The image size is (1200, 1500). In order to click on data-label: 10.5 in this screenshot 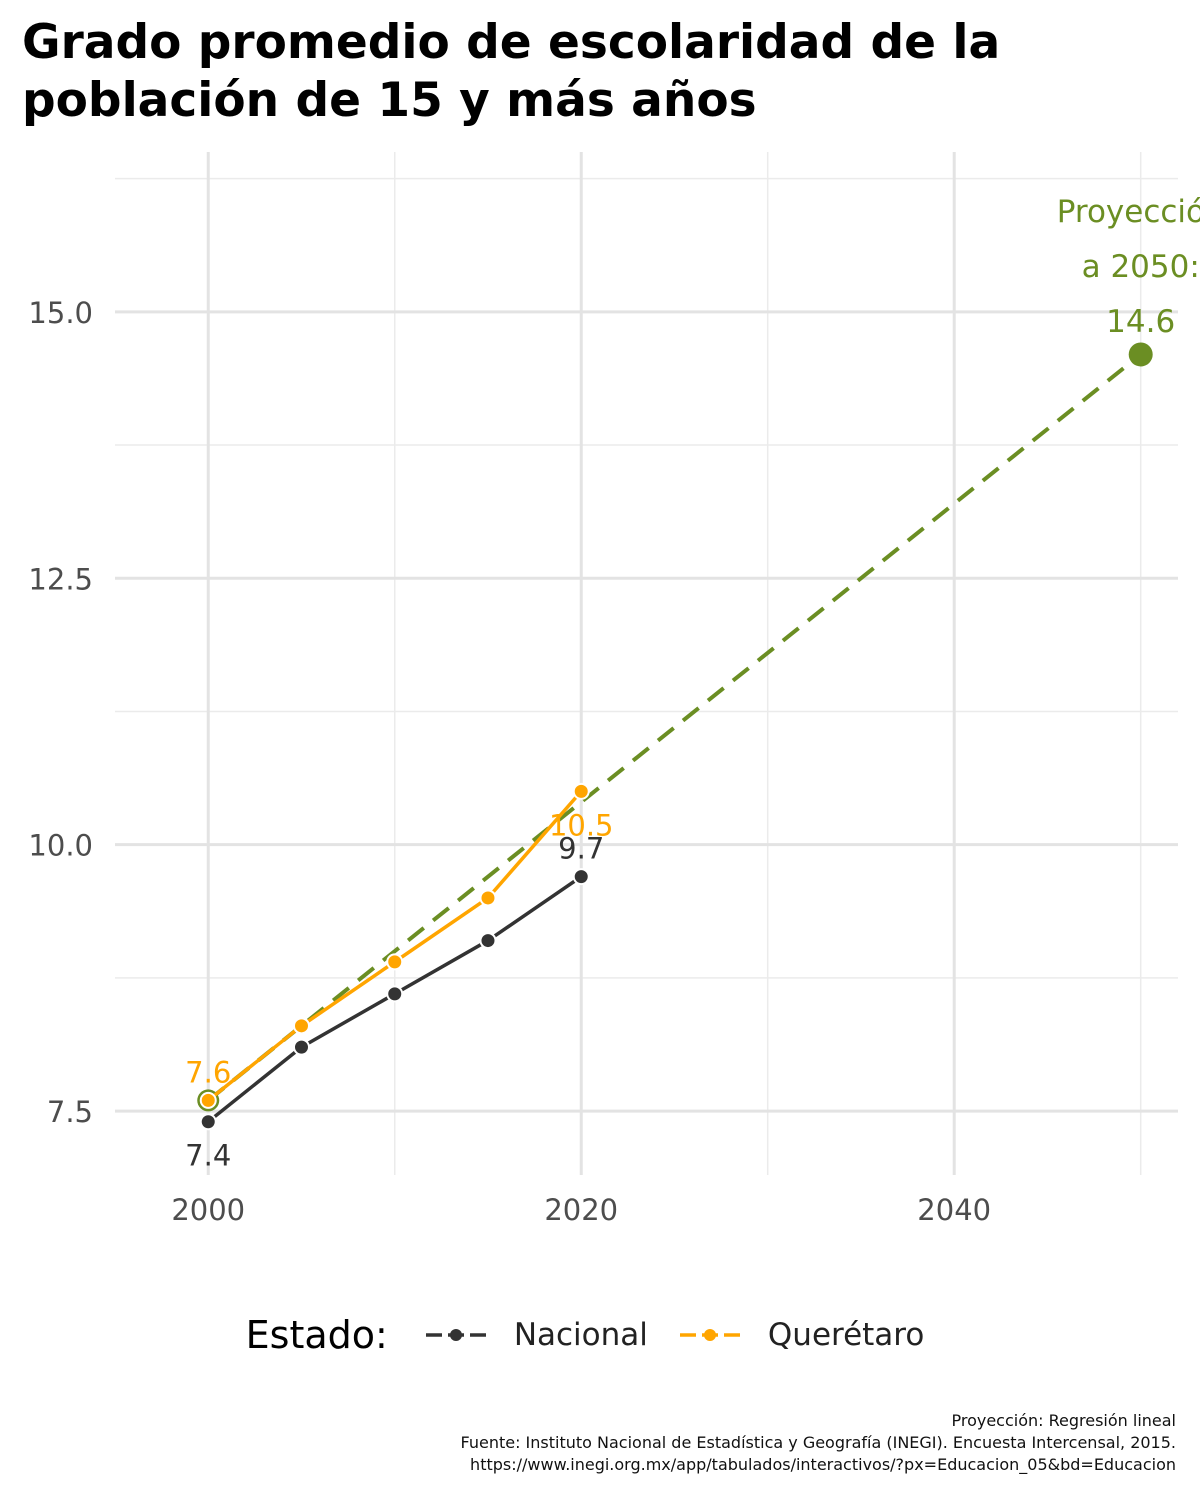, I will do `click(581, 825)`.